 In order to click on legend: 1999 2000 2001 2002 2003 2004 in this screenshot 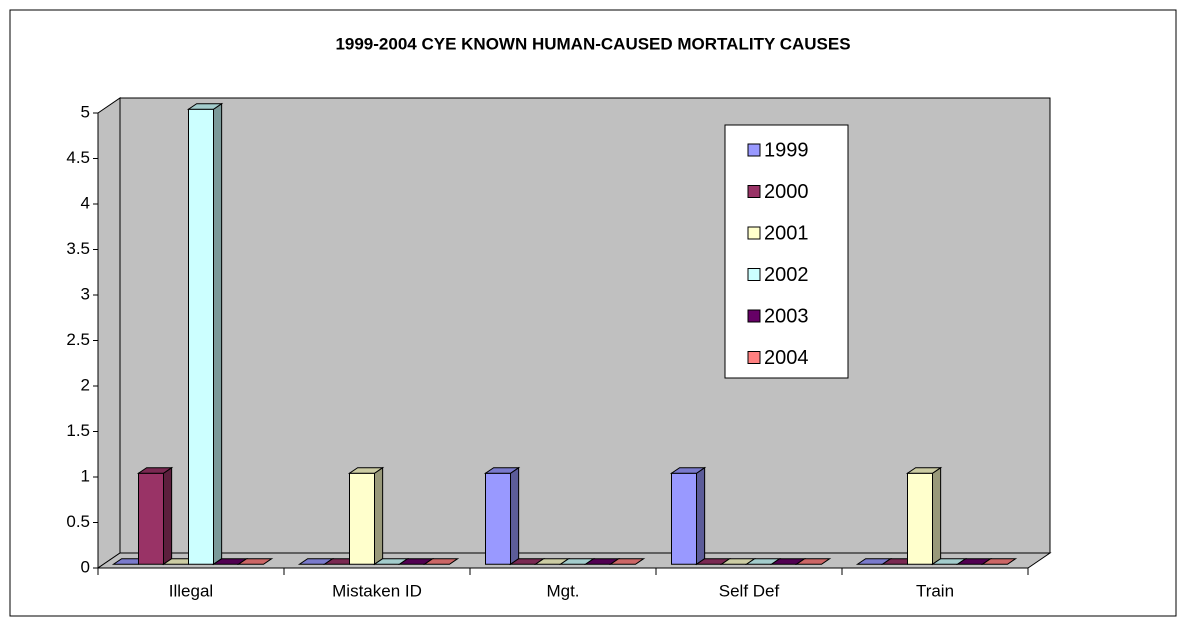, I will do `click(786, 251)`.